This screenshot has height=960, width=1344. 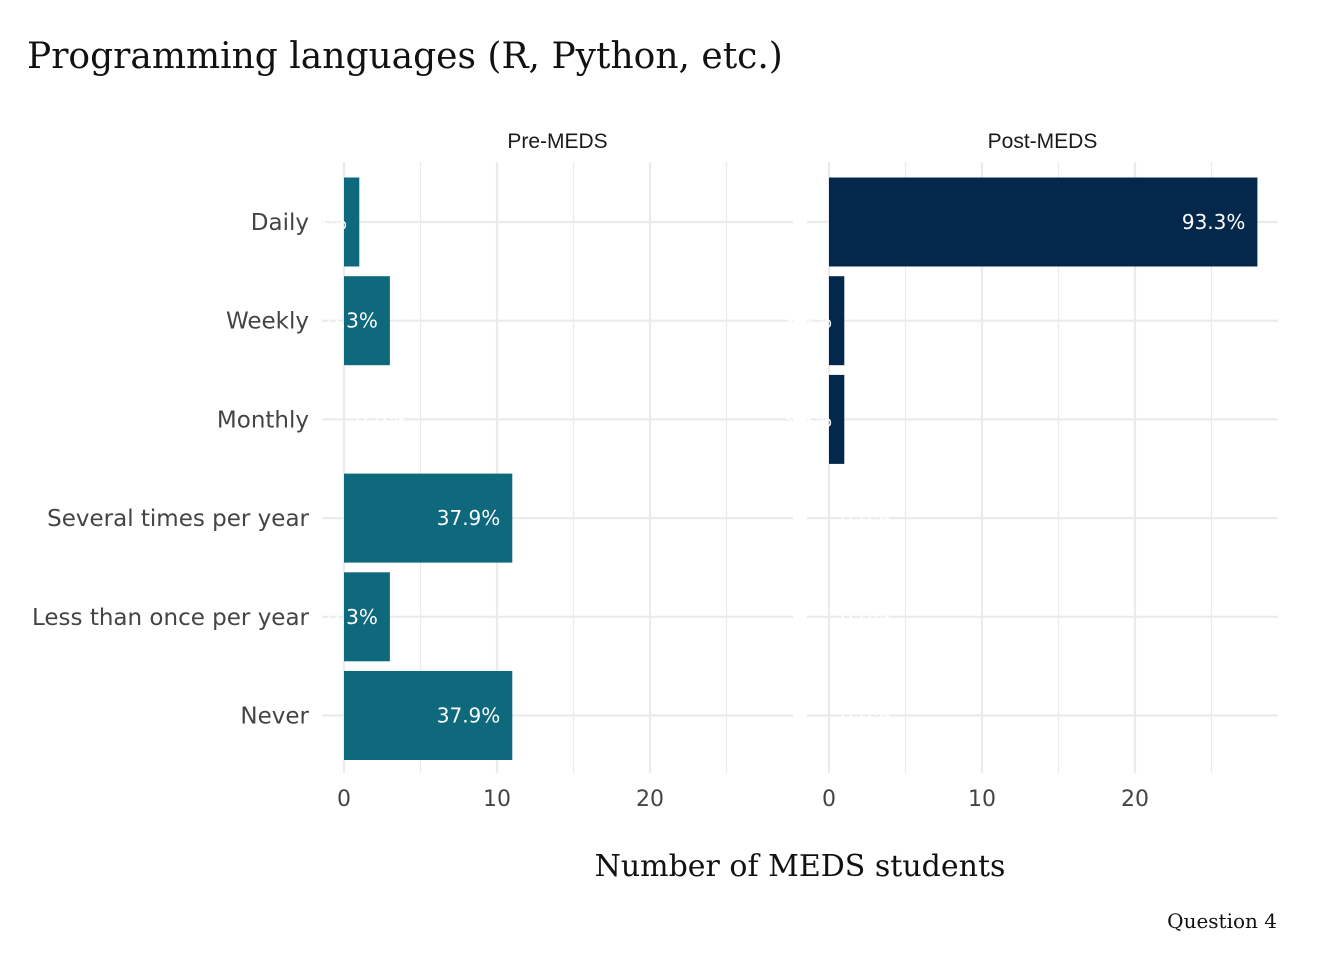 What do you see at coordinates (1222, 921) in the screenshot?
I see `caption: Question 4` at bounding box center [1222, 921].